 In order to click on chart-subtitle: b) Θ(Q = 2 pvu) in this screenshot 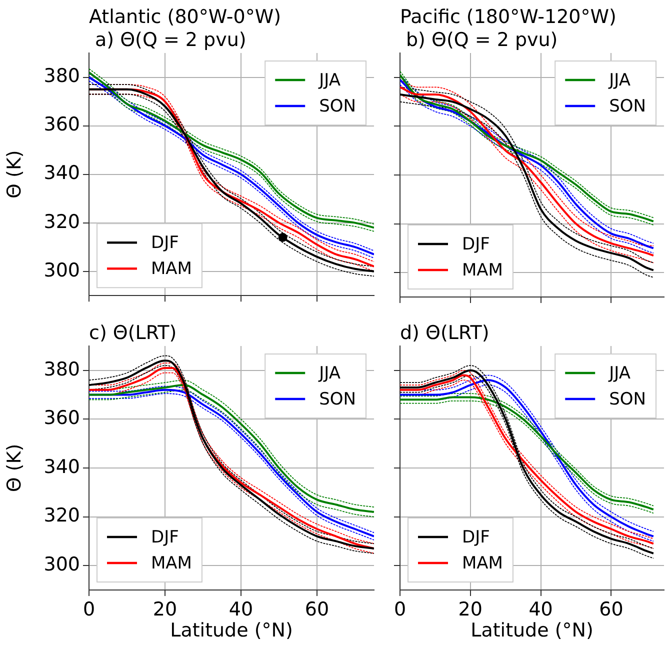, I will do `click(482, 40)`.